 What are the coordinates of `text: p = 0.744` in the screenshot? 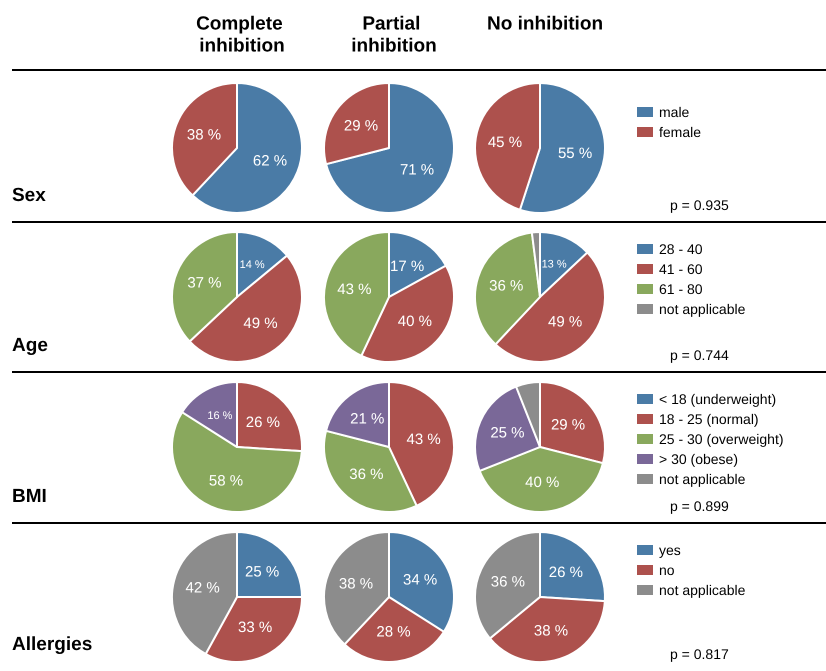 It's located at (699, 355).